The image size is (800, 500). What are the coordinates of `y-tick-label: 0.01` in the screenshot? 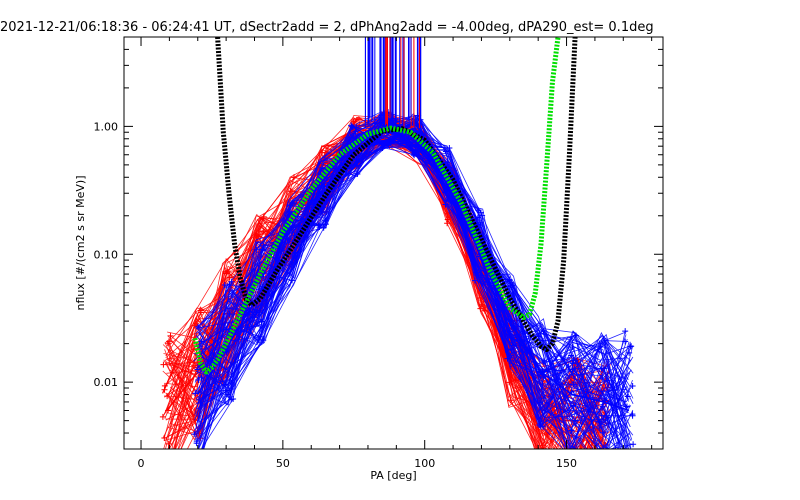 It's located at (106, 382).